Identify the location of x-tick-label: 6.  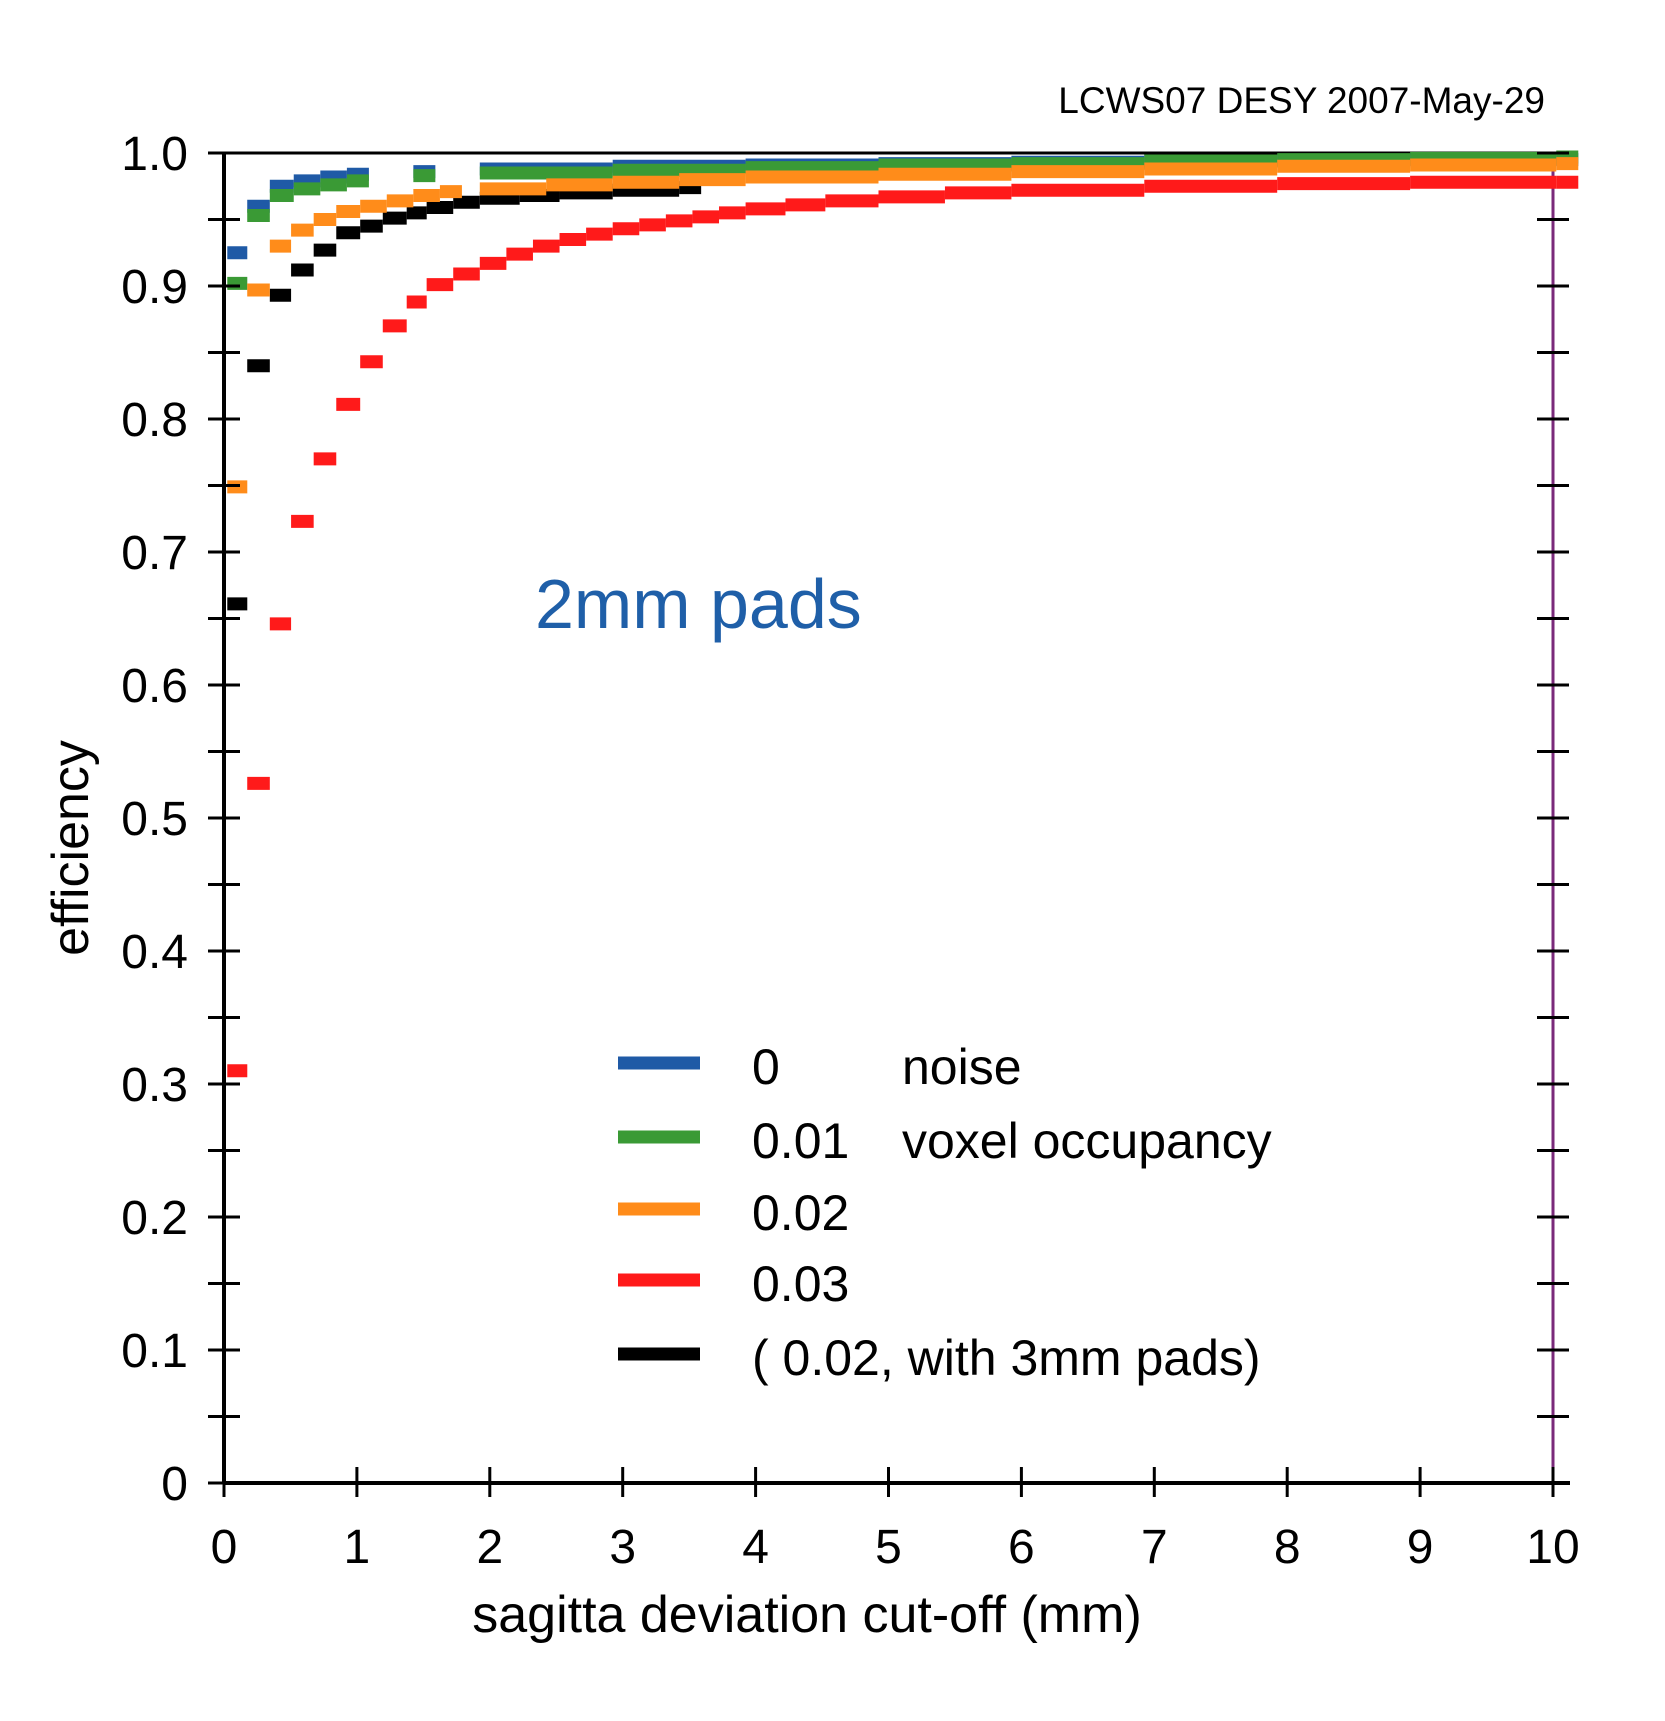
(1021, 1547).